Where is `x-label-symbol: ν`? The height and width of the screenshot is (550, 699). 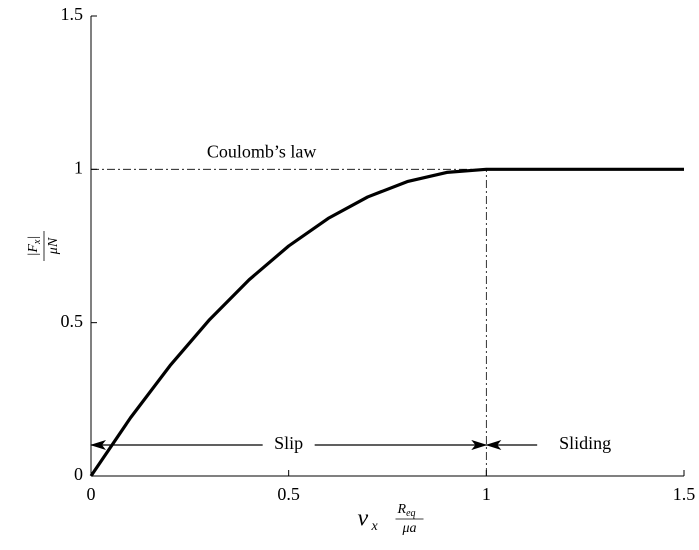
x-label-symbol: ν is located at coordinates (363, 519).